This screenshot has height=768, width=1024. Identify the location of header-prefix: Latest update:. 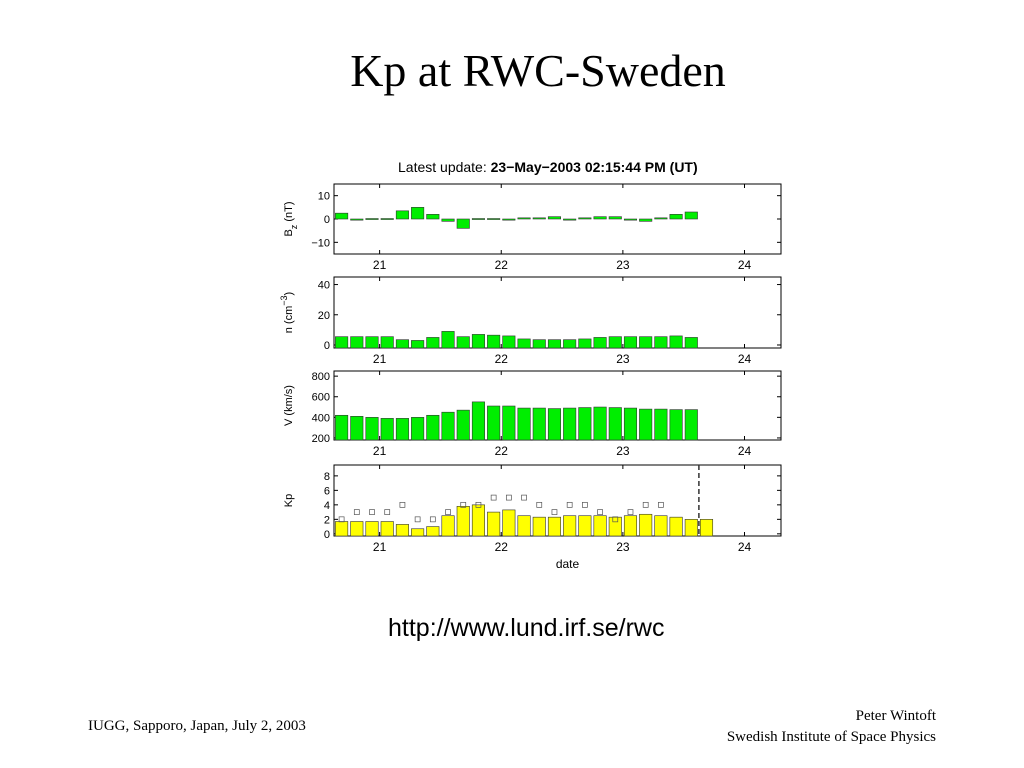
(444, 167).